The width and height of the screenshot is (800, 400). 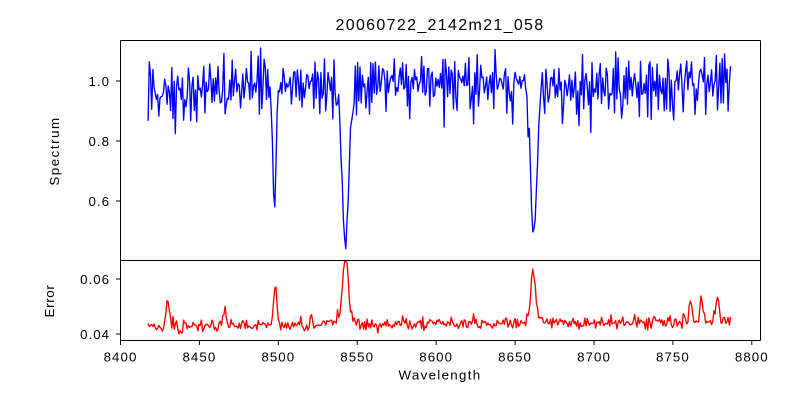 What do you see at coordinates (278, 356) in the screenshot?
I see `svg-text: 8500` at bounding box center [278, 356].